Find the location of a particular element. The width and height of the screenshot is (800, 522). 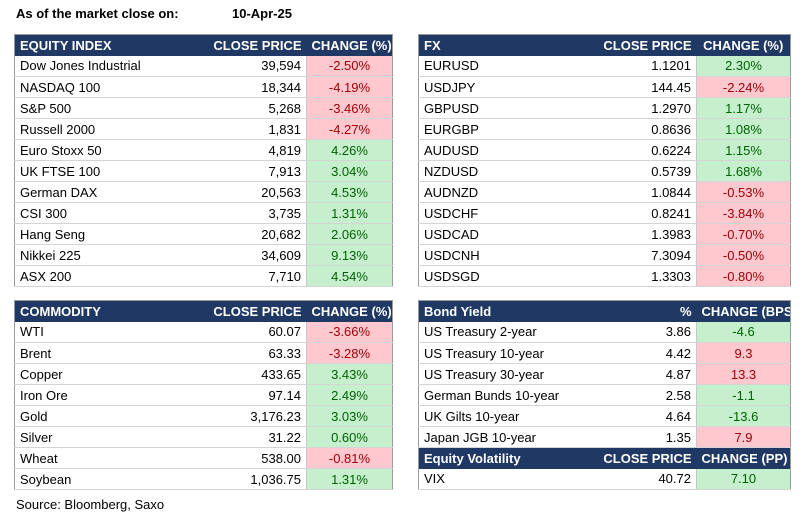

fx-change-cell: 1.15% is located at coordinates (743, 150).